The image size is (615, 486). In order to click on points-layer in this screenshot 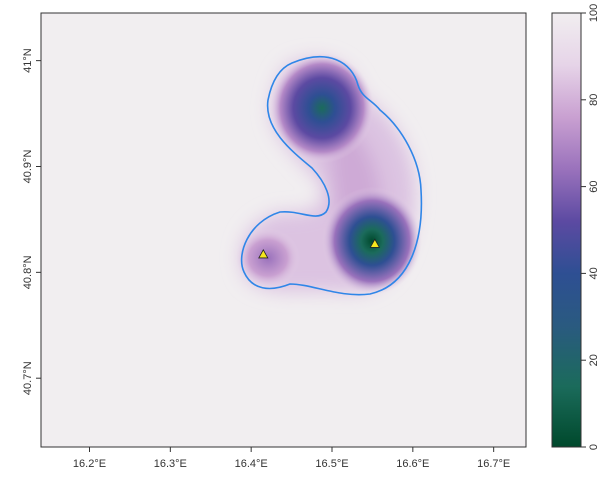, I will do `click(319, 248)`.